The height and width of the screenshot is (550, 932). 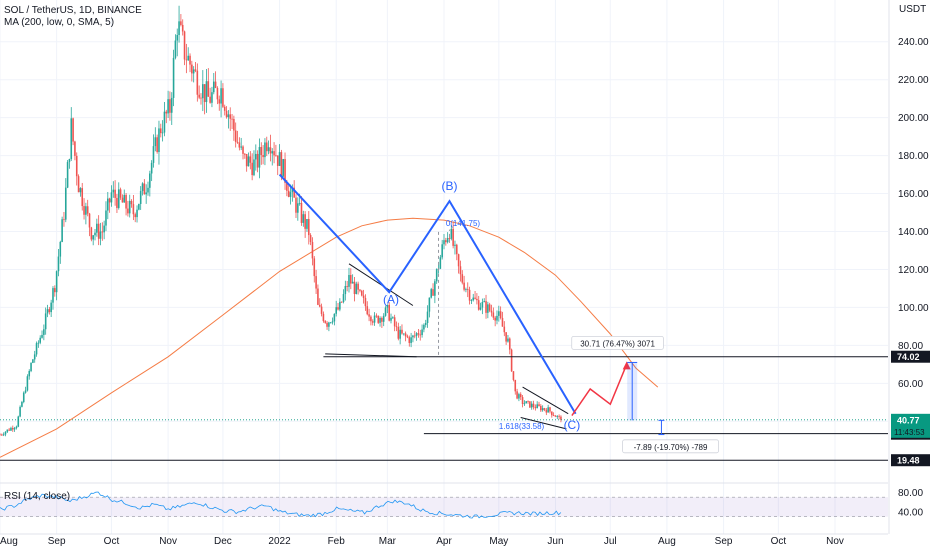 What do you see at coordinates (913, 232) in the screenshot?
I see `y-tick-label-5: 140.00` at bounding box center [913, 232].